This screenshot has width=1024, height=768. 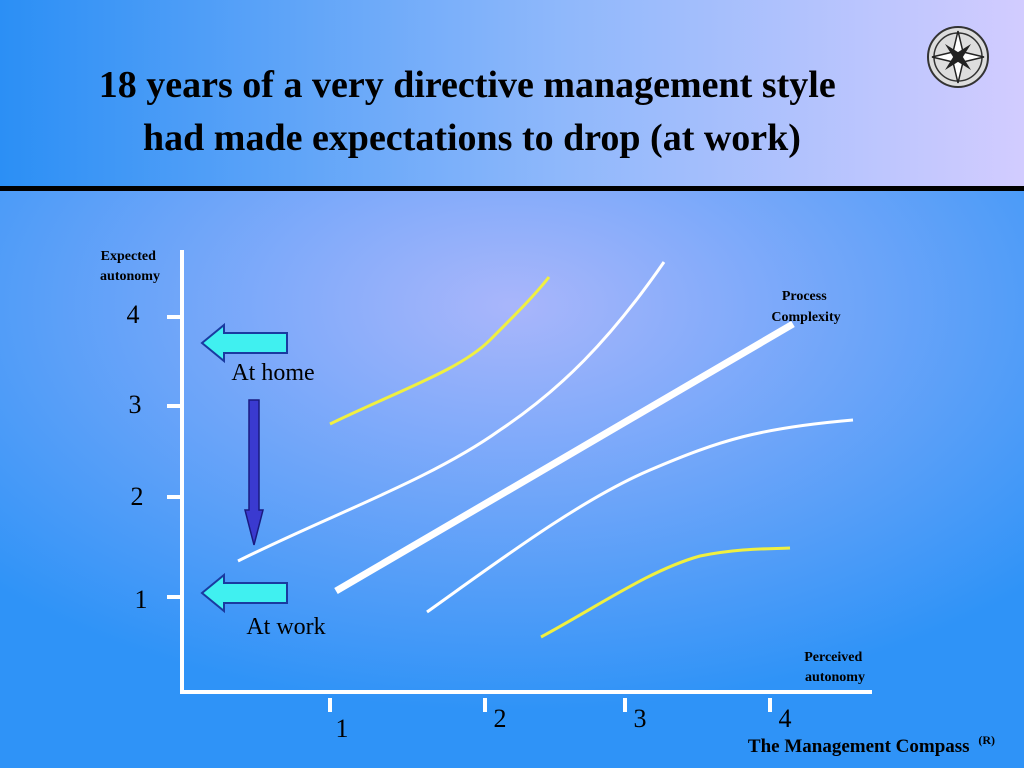 What do you see at coordinates (130, 266) in the screenshot?
I see `y-axis-label: Expected autonomy` at bounding box center [130, 266].